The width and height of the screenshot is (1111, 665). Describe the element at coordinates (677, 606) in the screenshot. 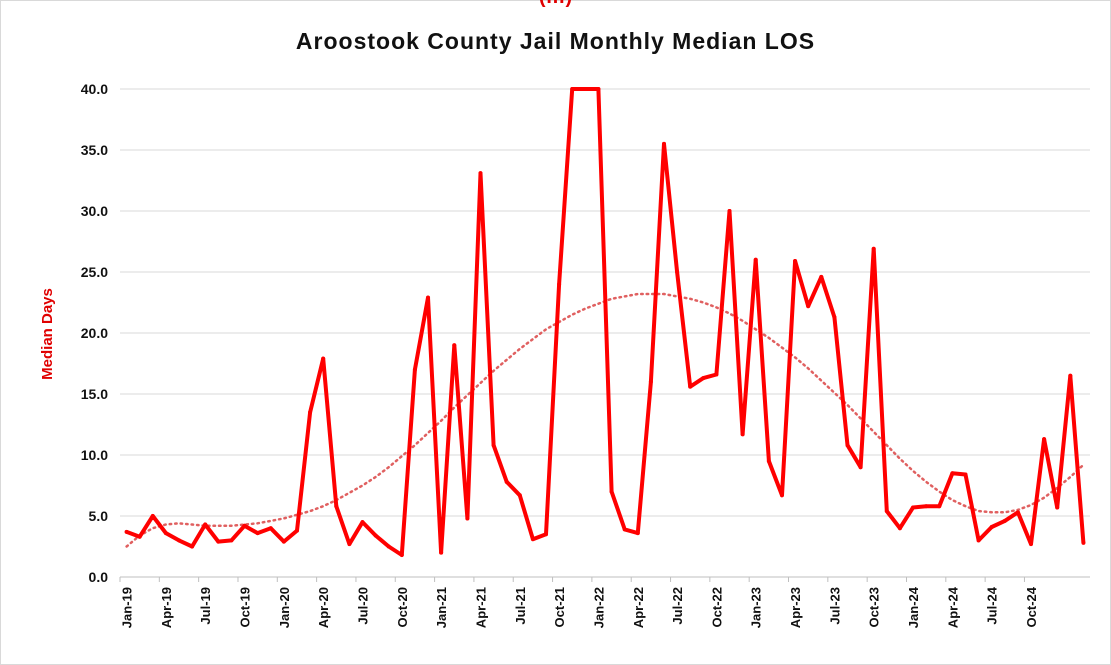

I see `x-tick-label: Jul-22` at that location.